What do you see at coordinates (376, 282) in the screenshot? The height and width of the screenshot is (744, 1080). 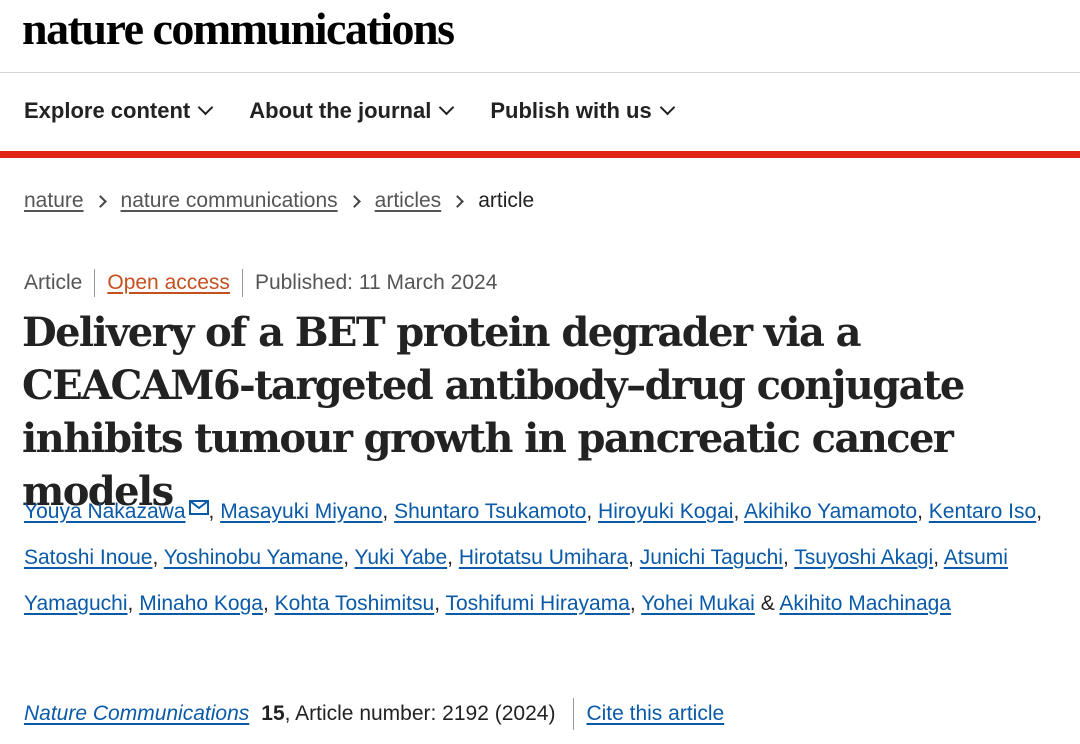 I see `published-date: Published: 11 March 2024` at bounding box center [376, 282].